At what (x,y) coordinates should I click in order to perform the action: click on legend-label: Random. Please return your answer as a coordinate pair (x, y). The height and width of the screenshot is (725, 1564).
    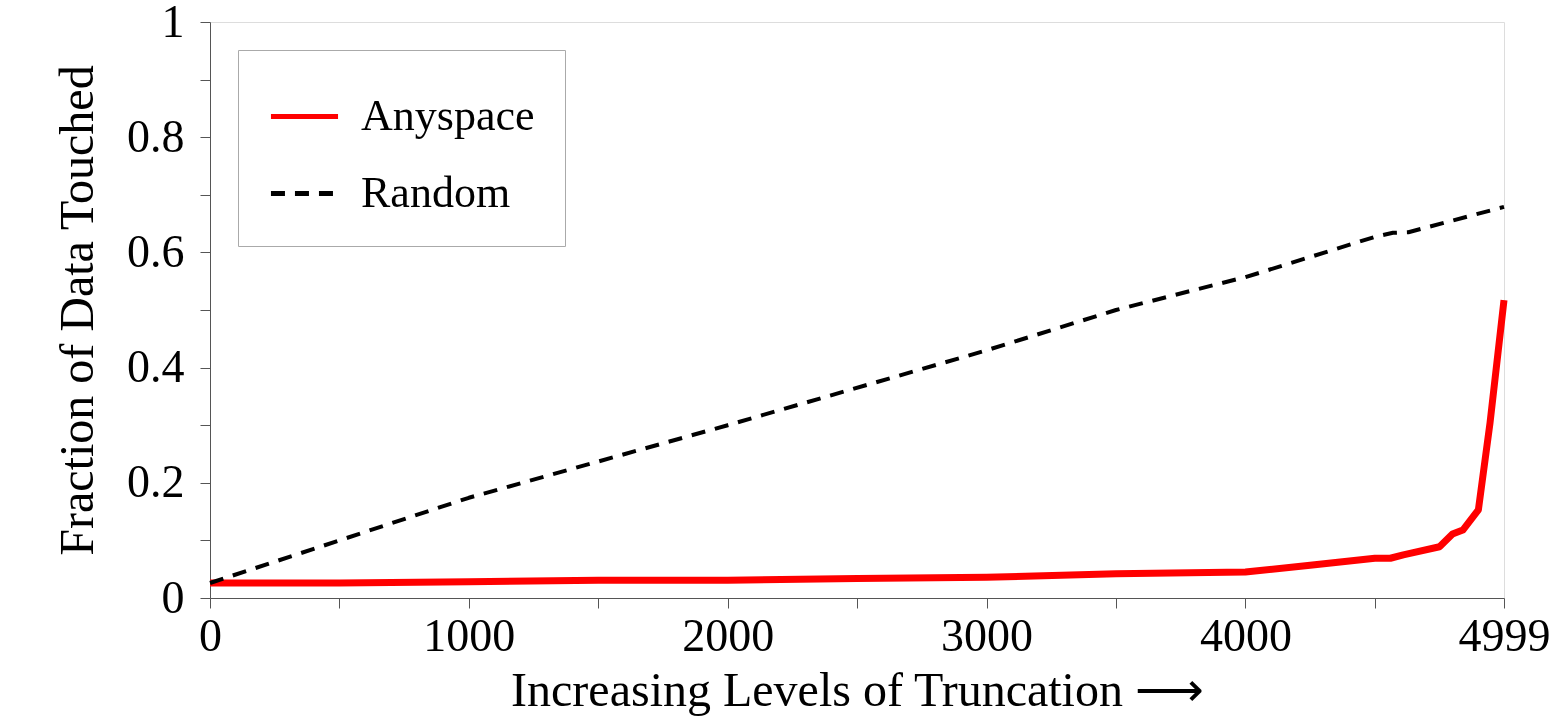
    Looking at the image, I should click on (436, 192).